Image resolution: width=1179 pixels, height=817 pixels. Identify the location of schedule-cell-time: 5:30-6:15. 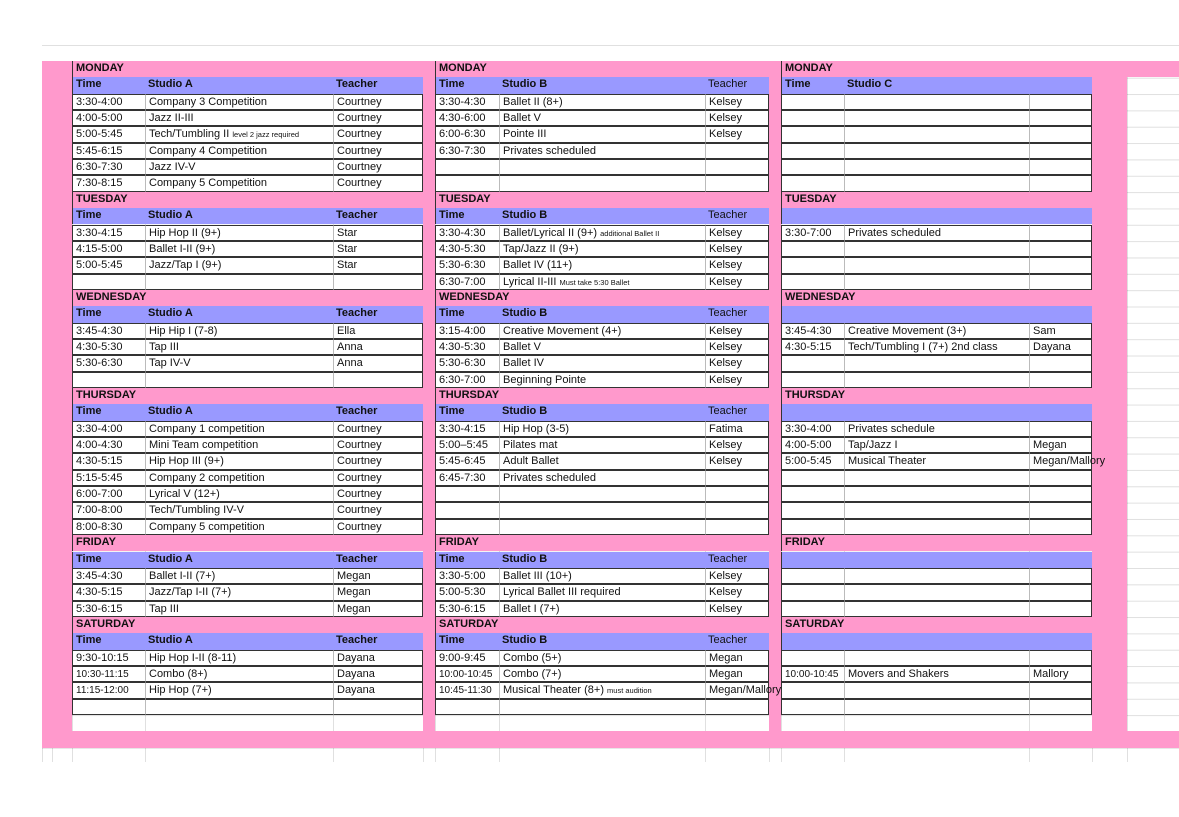
(108, 608).